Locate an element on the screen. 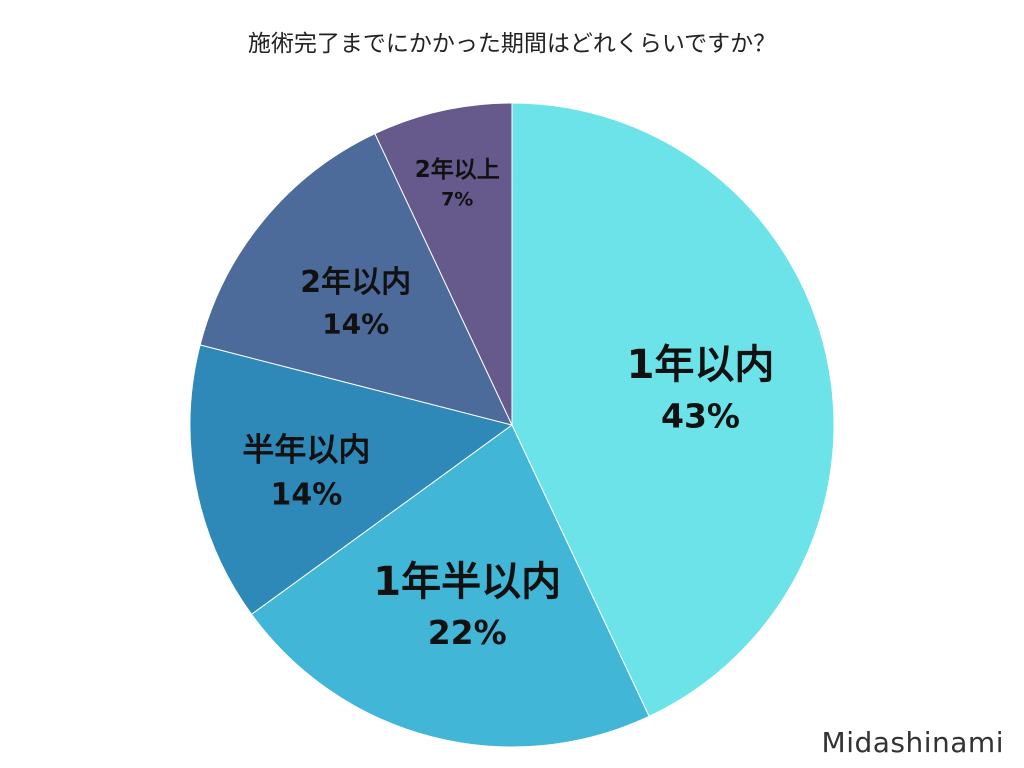  slice-label: 2年以内 is located at coordinates (355, 282).